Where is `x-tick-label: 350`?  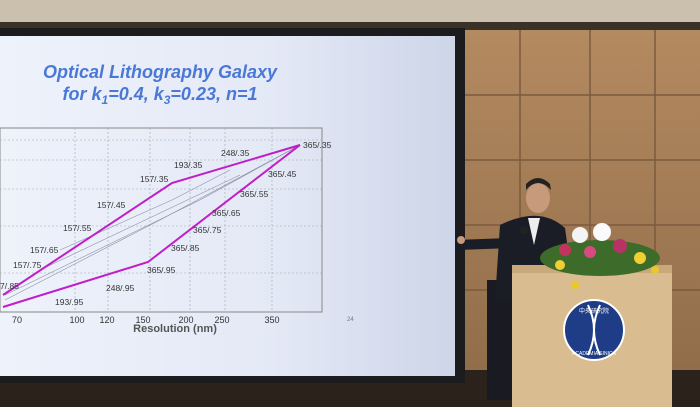
x-tick-label: 350 is located at coordinates (271, 320).